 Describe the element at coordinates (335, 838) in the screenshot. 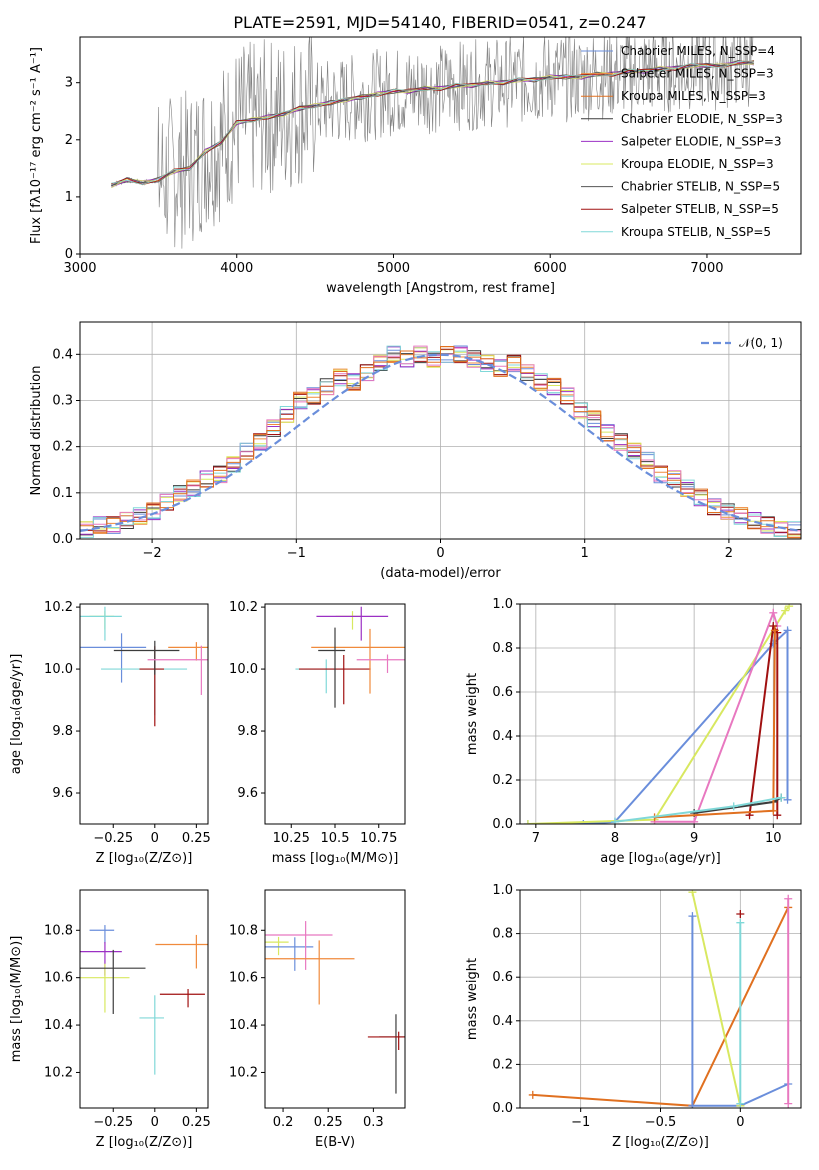

I see `x-tick-label: 10.5` at that location.